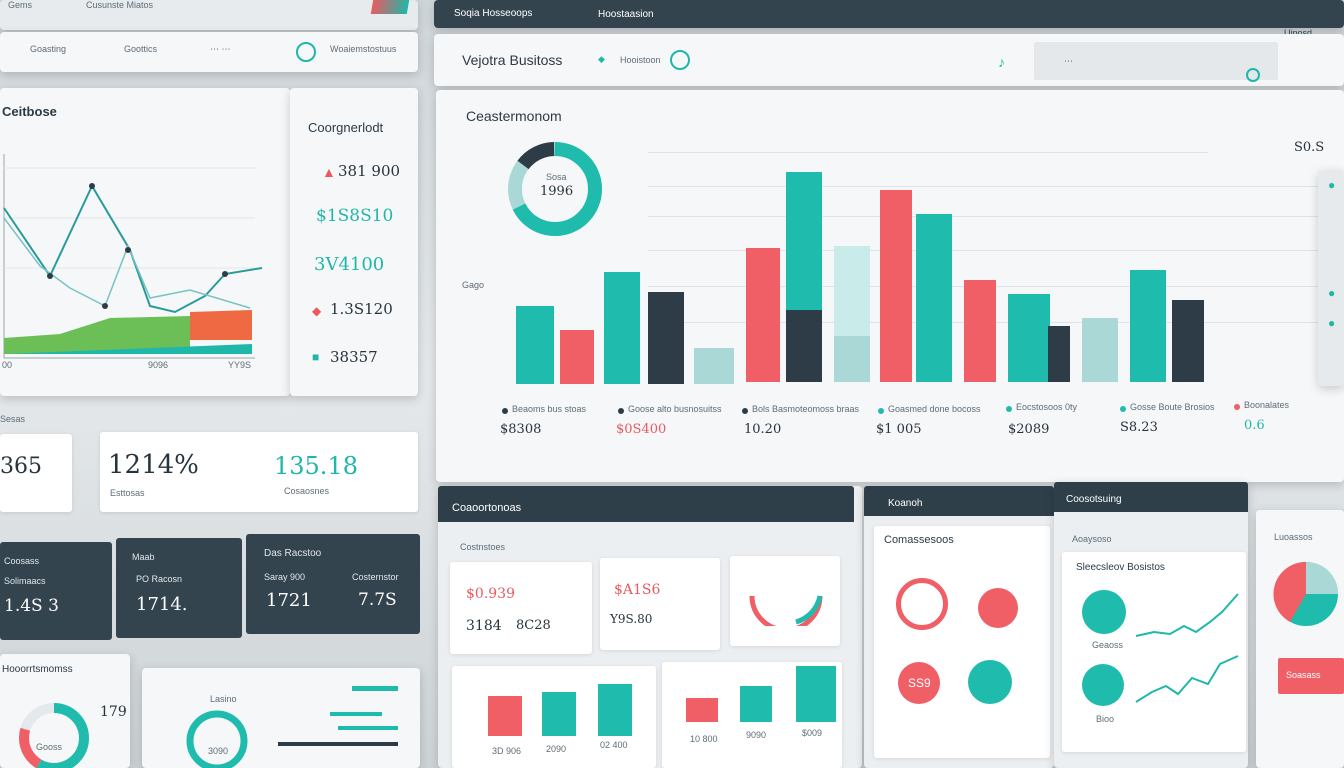  I want to click on badge-icon: ■, so click(316, 357).